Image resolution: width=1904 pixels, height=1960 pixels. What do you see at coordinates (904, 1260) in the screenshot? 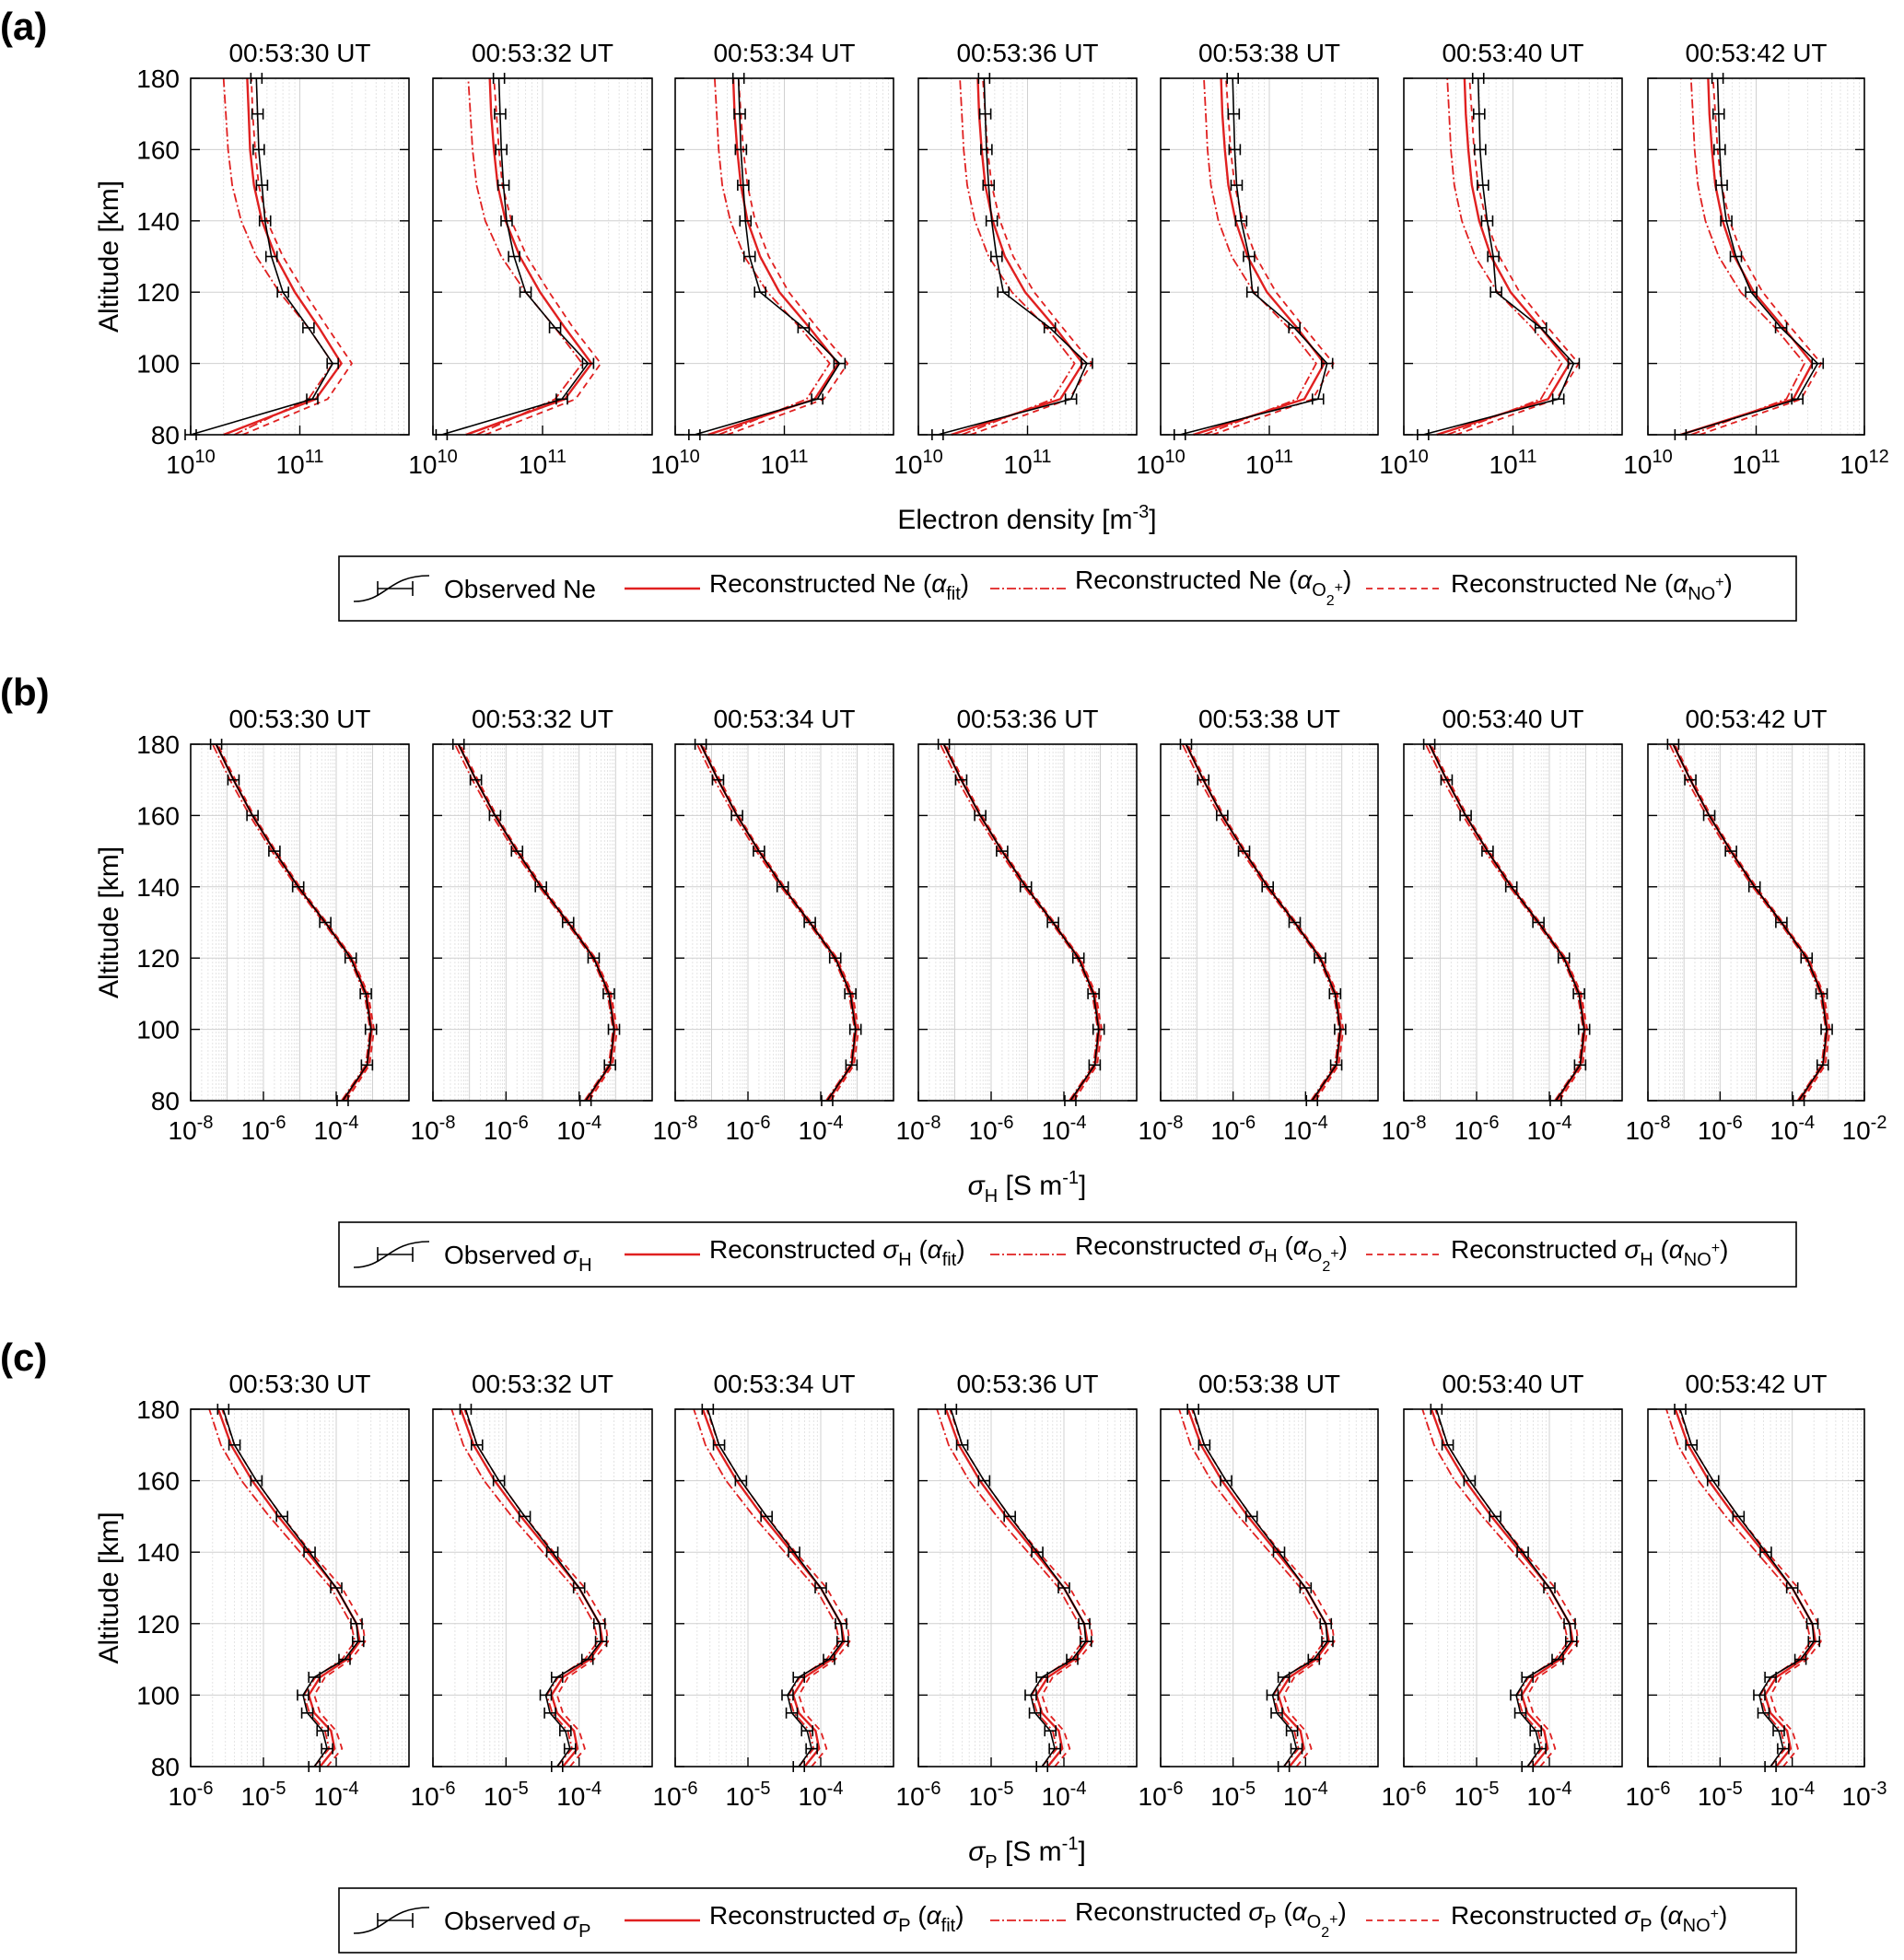
I see `legend-subscript: H` at bounding box center [904, 1260].